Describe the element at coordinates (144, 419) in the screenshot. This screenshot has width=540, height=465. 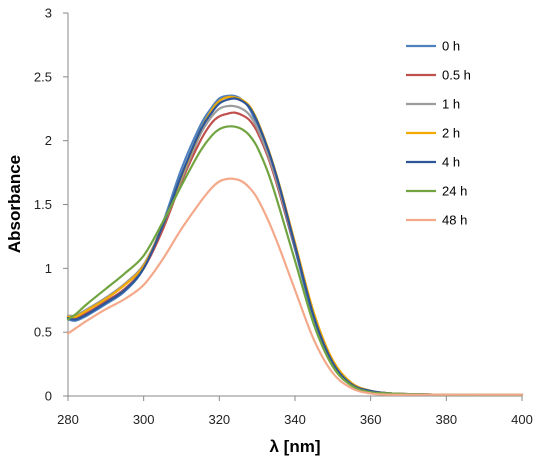
I see `x-tick-label: 300` at that location.